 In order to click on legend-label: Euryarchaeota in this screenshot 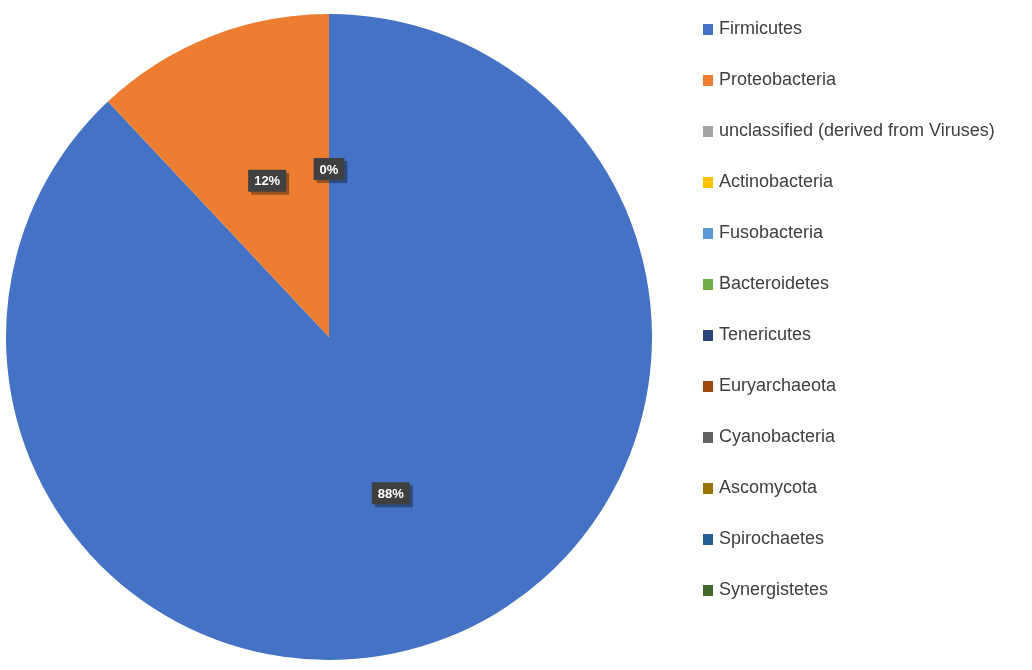, I will do `click(778, 384)`.